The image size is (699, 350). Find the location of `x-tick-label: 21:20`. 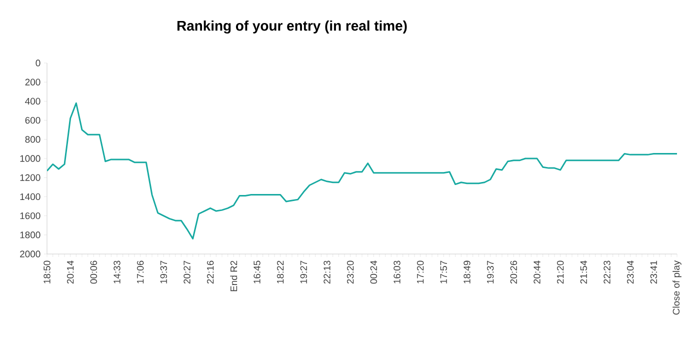

x-tick-label: 21:20 is located at coordinates (560, 272).